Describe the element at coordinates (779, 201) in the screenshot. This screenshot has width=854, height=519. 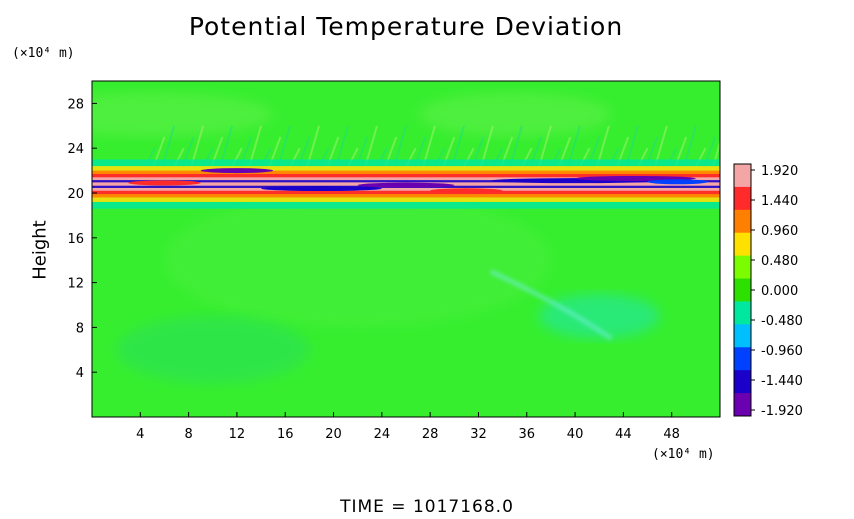
I see `colorbar-tick-label: 1.440` at that location.